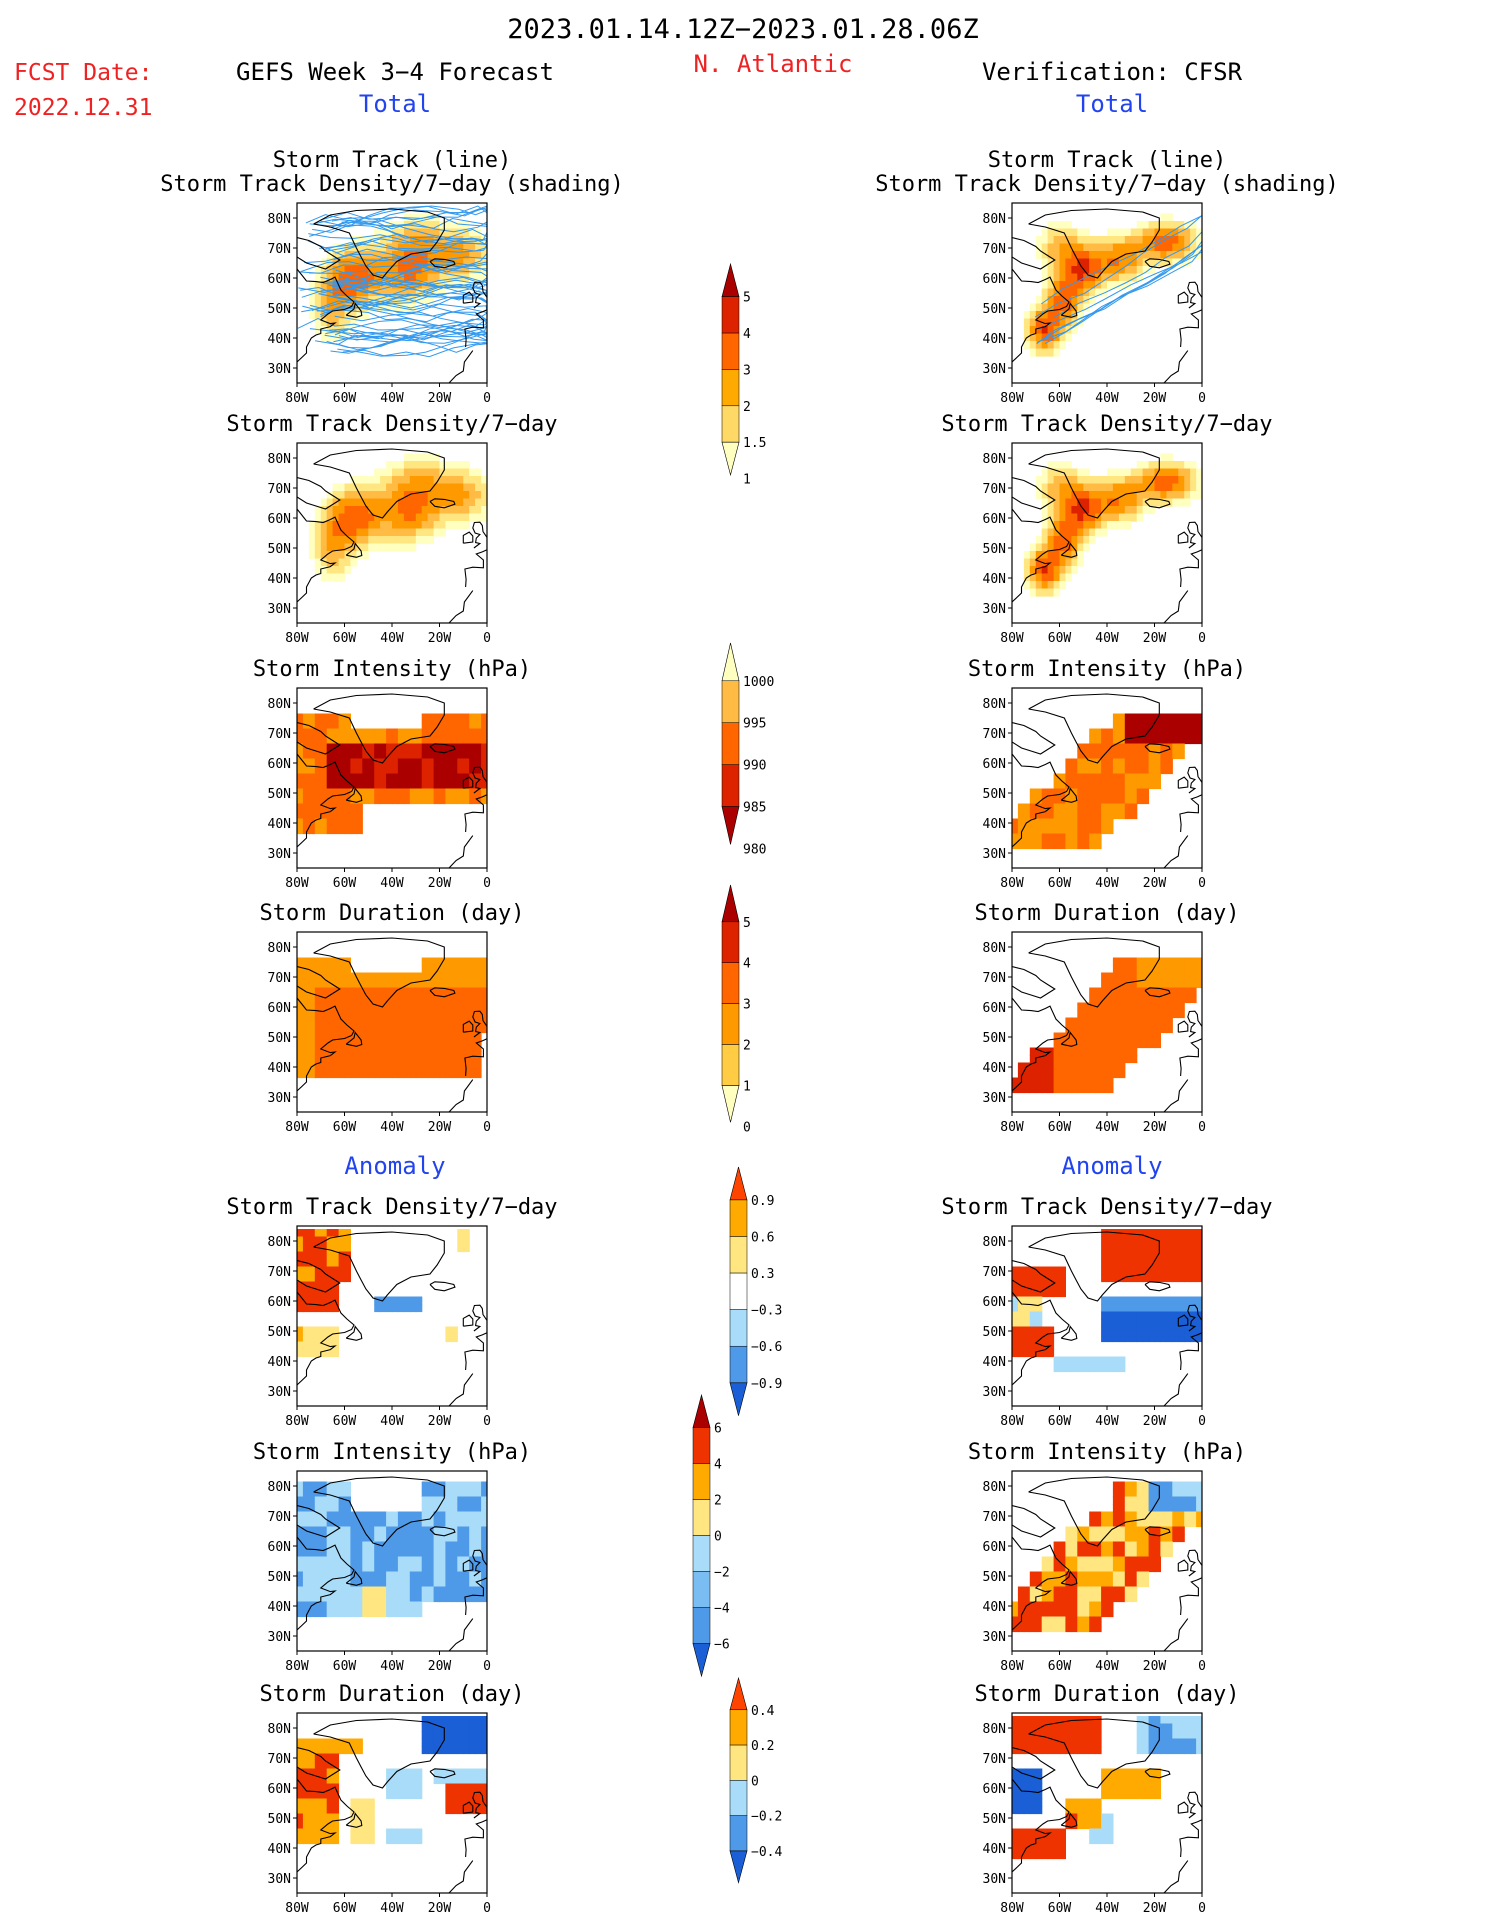 The height and width of the screenshot is (1925, 1487). I want to click on lon-tick-label: 60W, so click(345, 1421).